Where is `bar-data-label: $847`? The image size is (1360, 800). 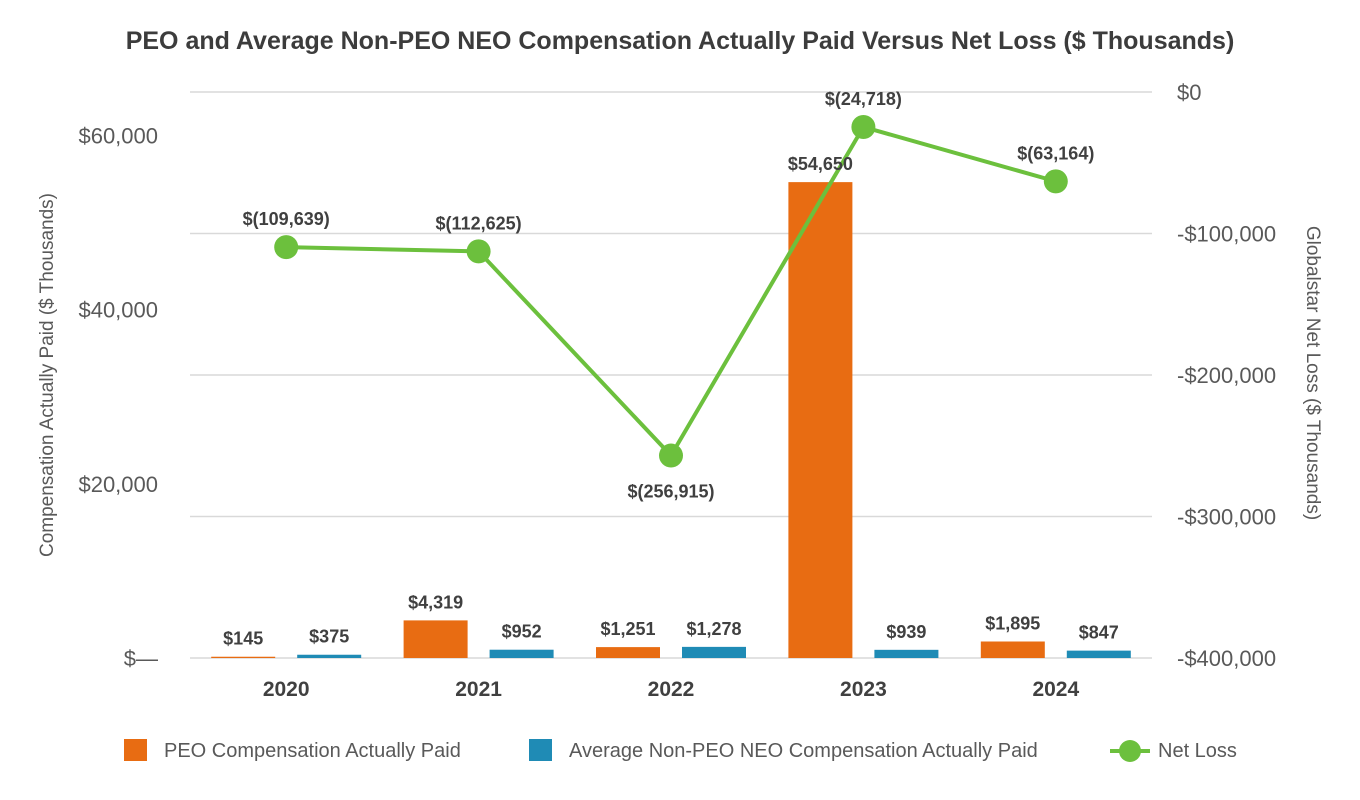
bar-data-label: $847 is located at coordinates (1099, 633).